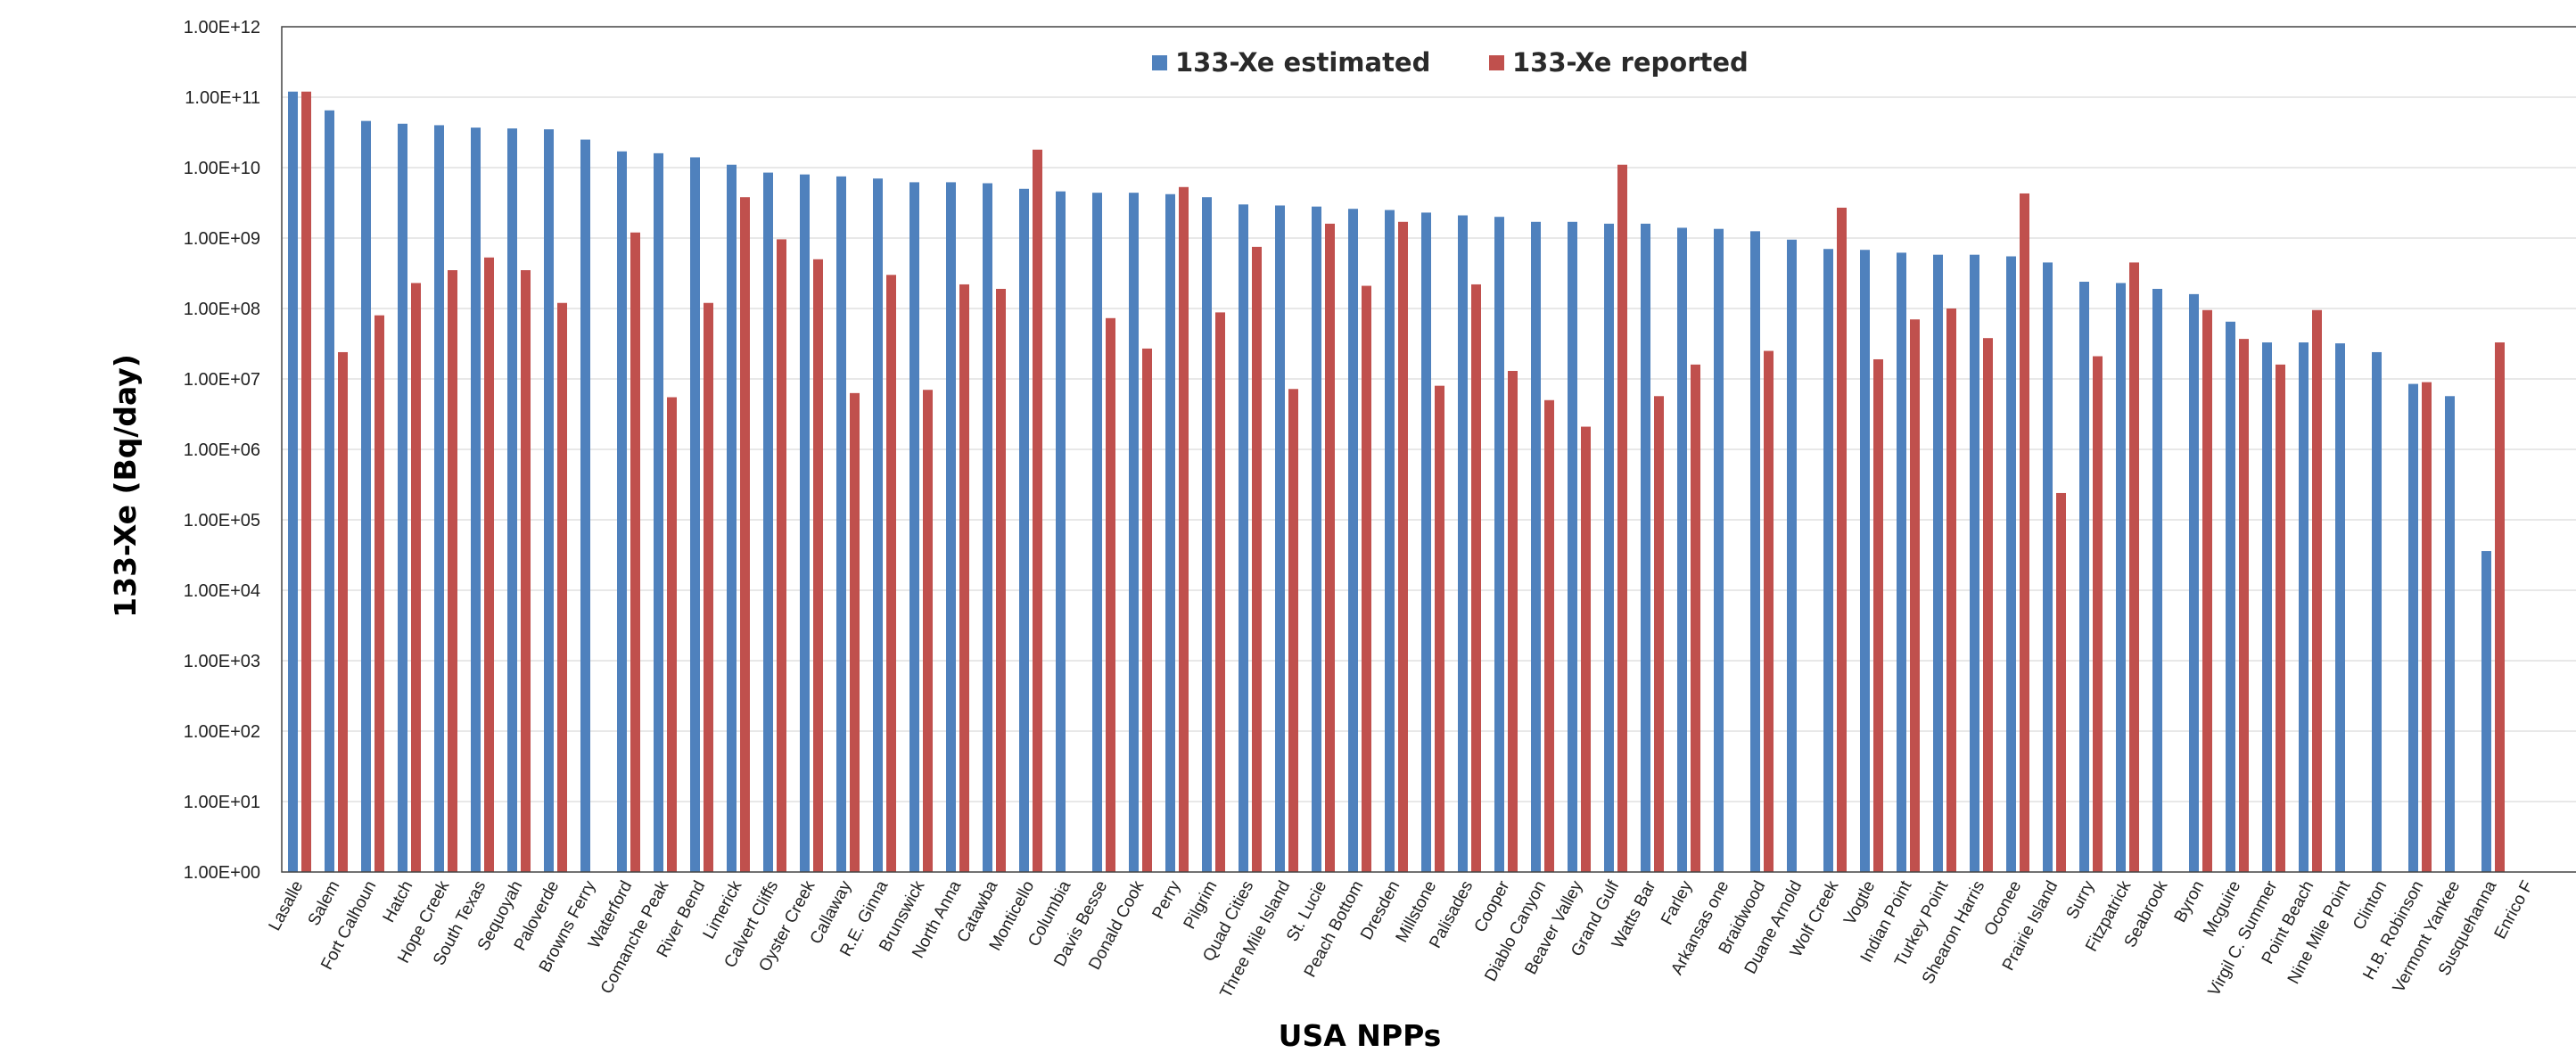  What do you see at coordinates (222, 98) in the screenshot?
I see `y-tick-label: 1.00E+11` at bounding box center [222, 98].